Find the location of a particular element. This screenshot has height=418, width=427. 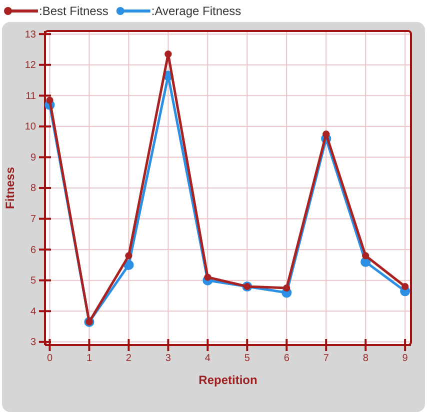

x-tick-label: 6 is located at coordinates (287, 358).